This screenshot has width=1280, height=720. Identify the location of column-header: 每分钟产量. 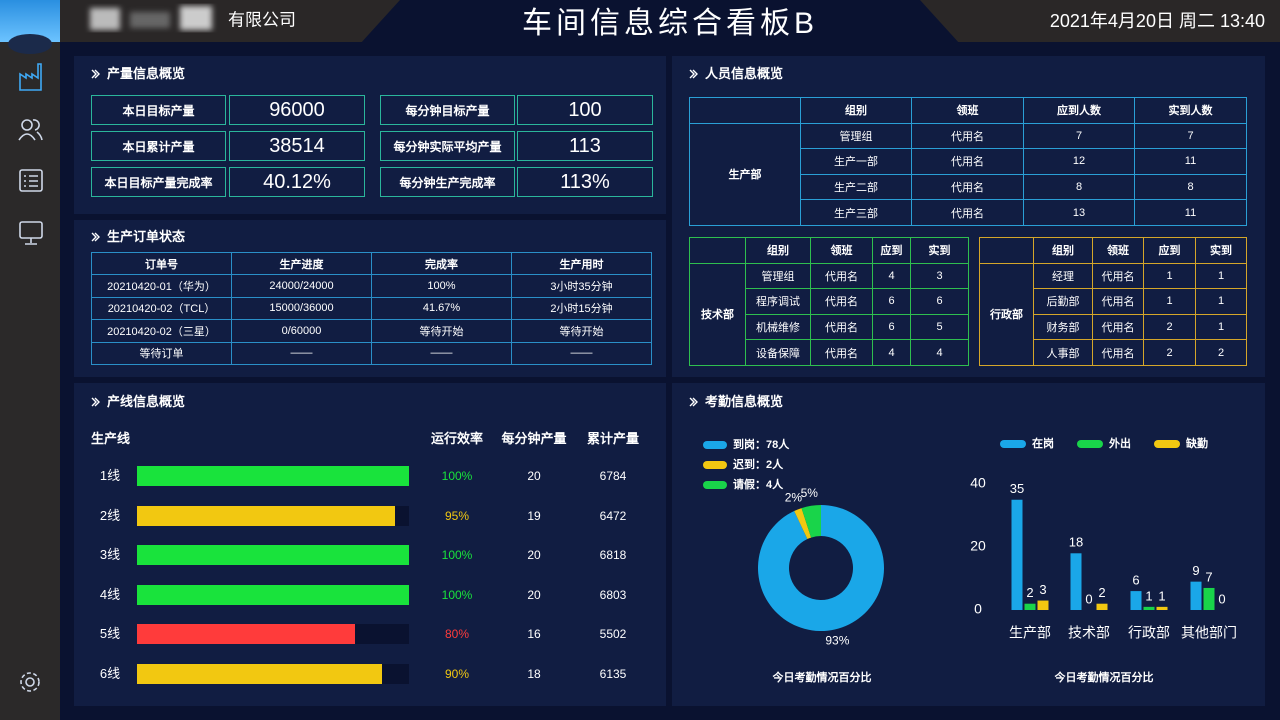
(534, 438).